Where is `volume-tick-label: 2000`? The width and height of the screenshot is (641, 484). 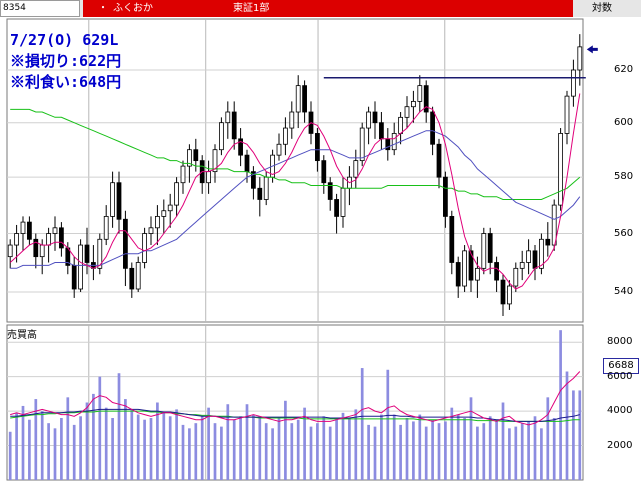
volume-tick-label: 2000 is located at coordinates (620, 445).